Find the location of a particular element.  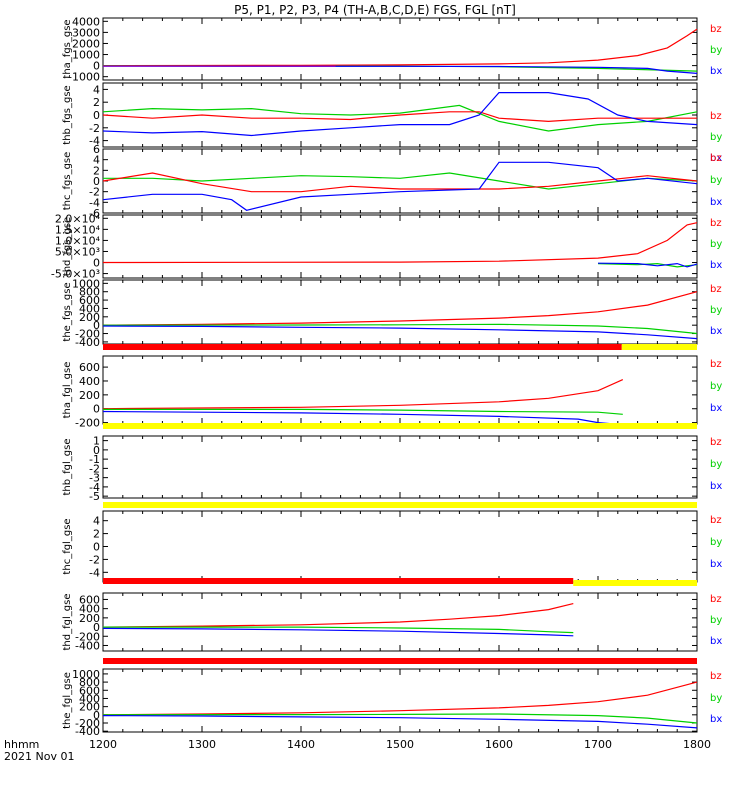

y-tick-label: -5.0×10³ is located at coordinates (75, 274).